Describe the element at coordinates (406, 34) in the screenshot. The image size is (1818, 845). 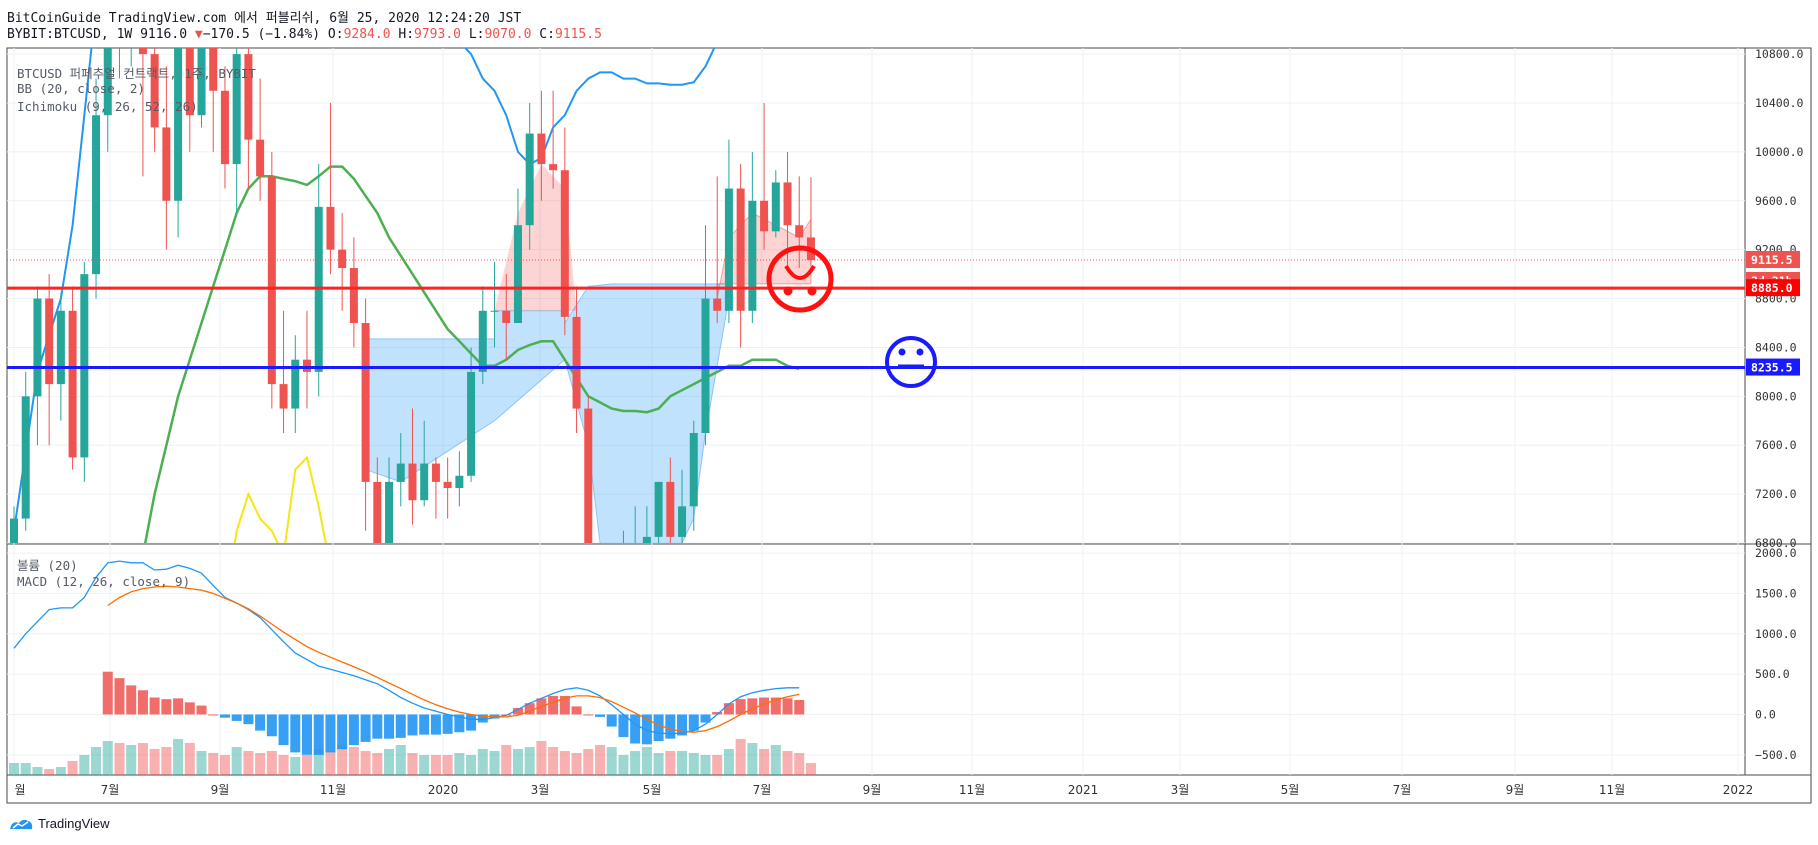
I see `high-label: H:` at that location.